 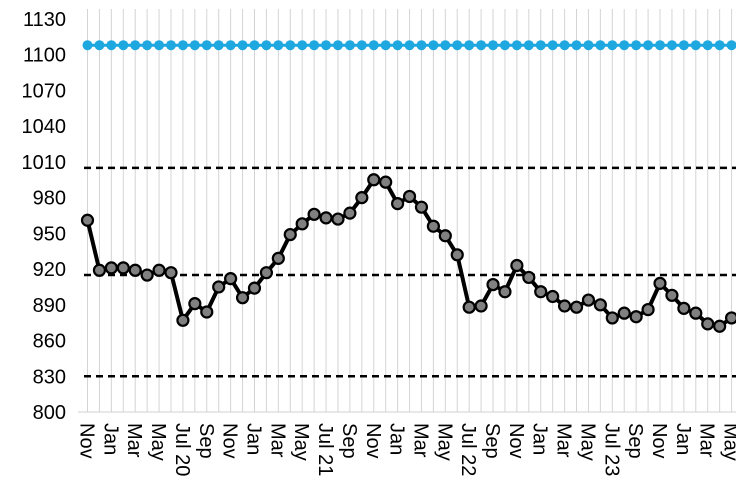 What do you see at coordinates (611, 449) in the screenshot?
I see `x-tick-label: Jul 23` at bounding box center [611, 449].